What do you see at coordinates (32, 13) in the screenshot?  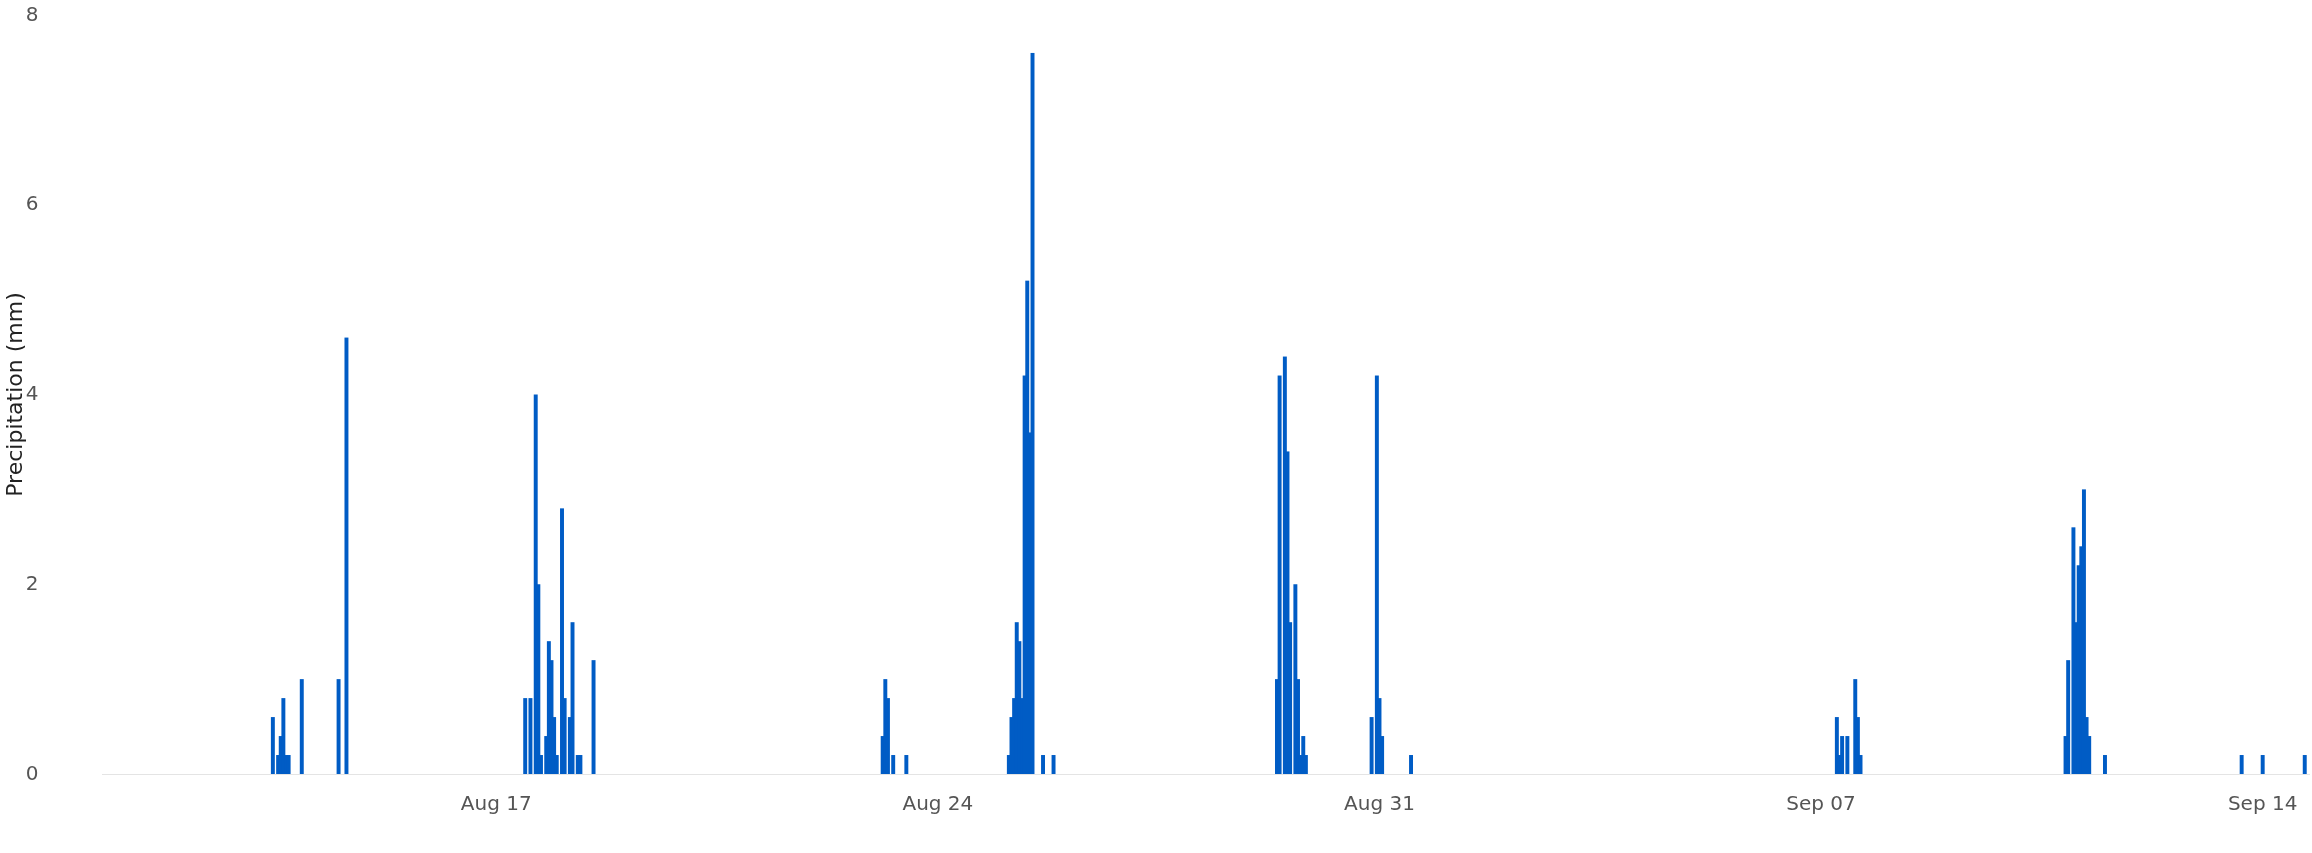 I see `y-tick-label: 8` at bounding box center [32, 13].